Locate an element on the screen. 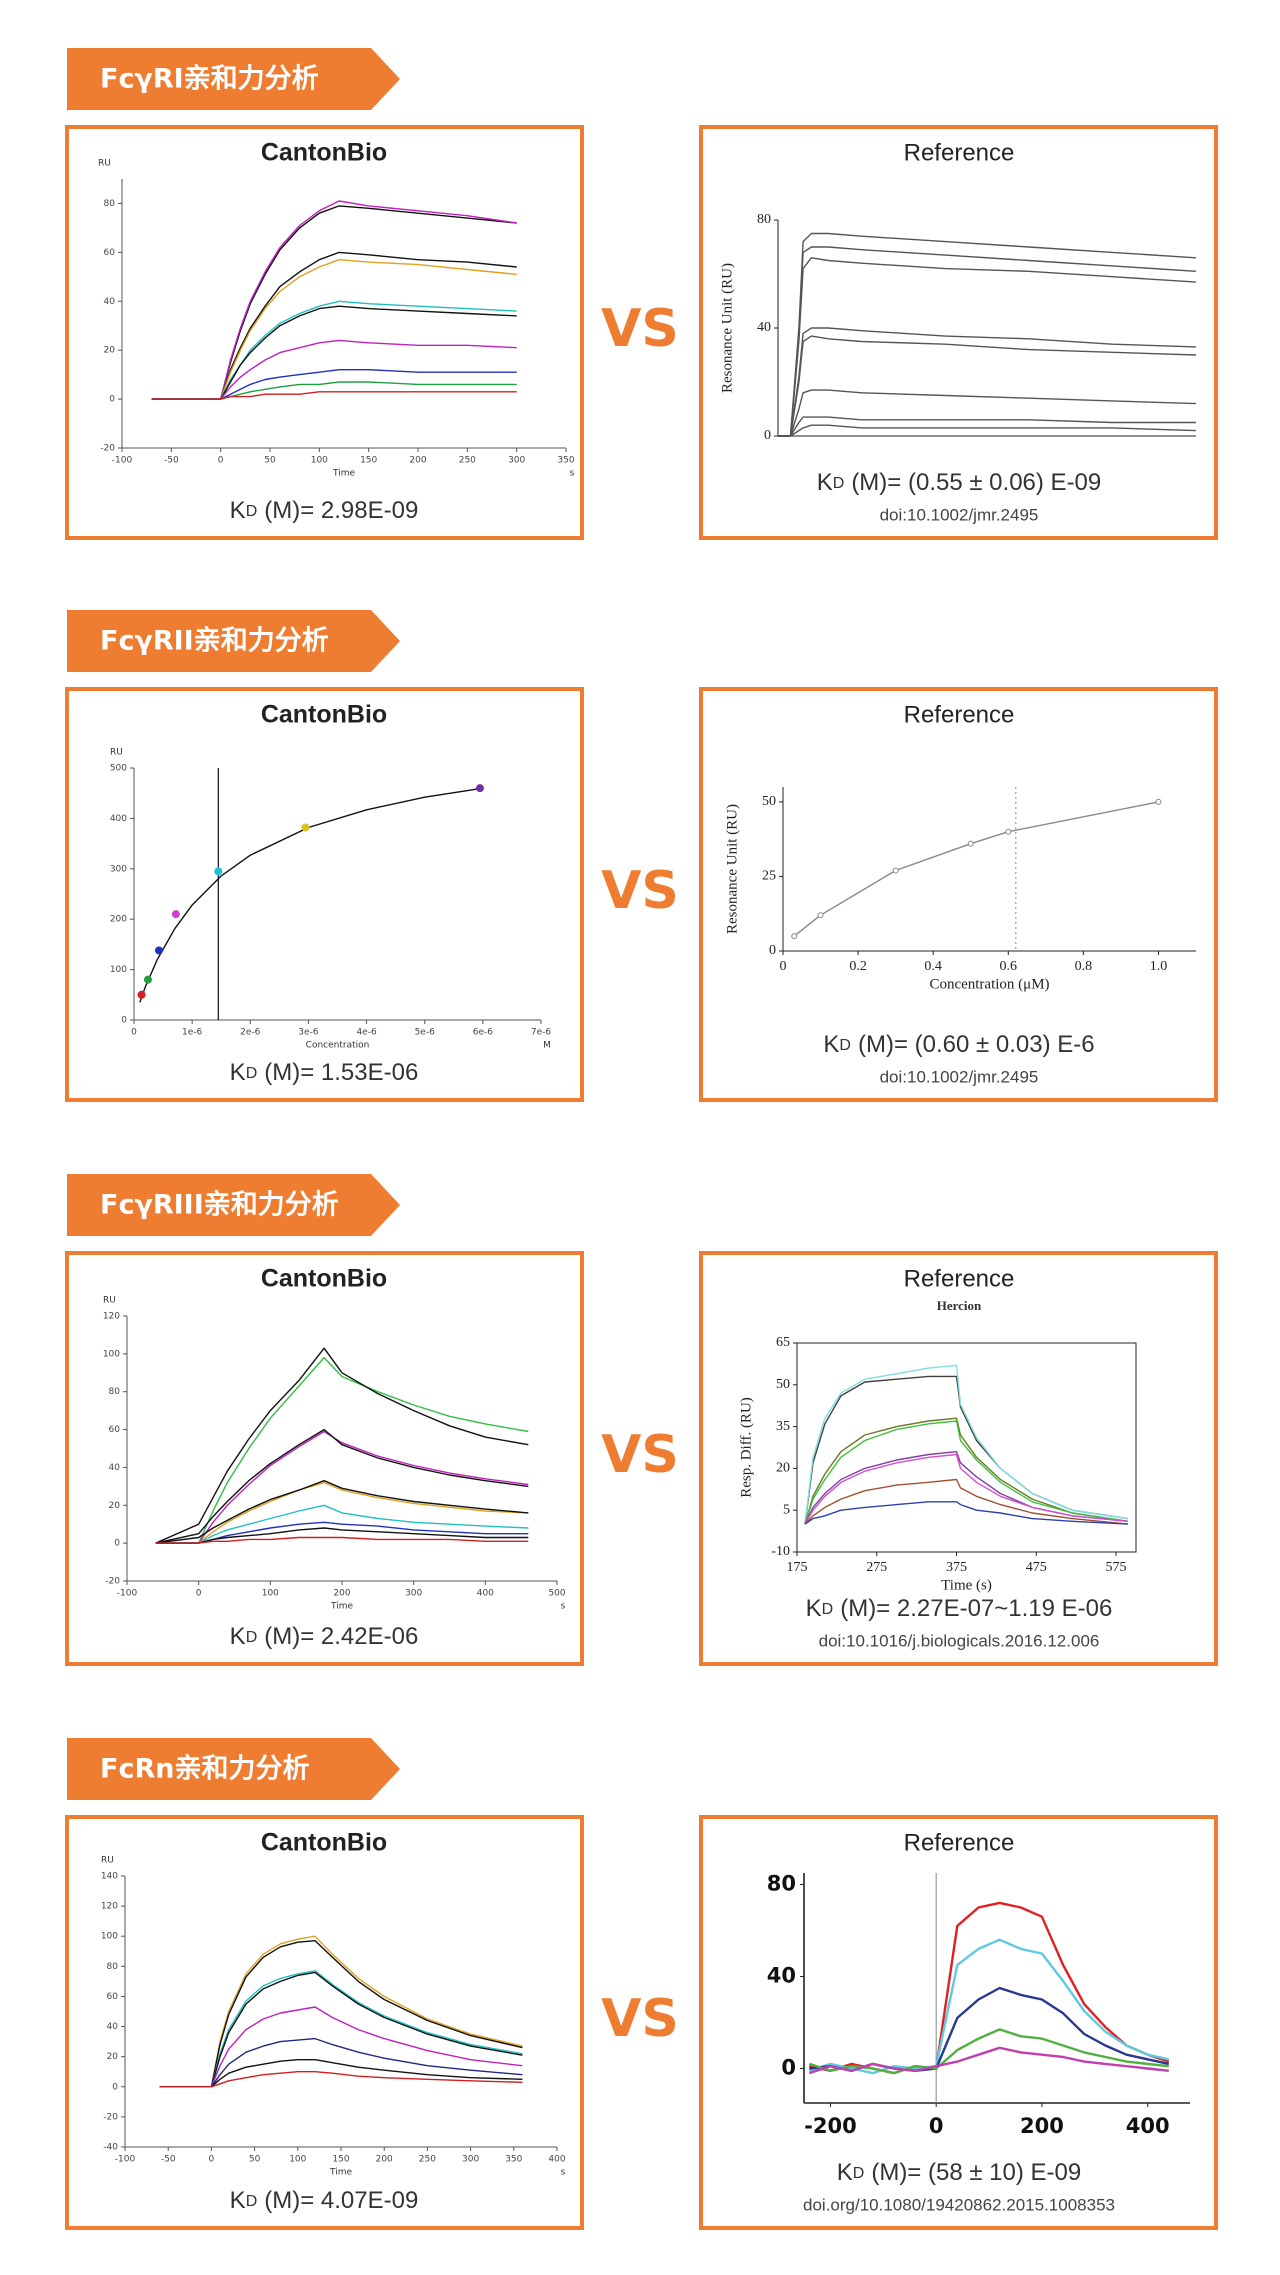 The width and height of the screenshot is (1280, 2275). x-tick-label: 1e-6 is located at coordinates (192, 1033).